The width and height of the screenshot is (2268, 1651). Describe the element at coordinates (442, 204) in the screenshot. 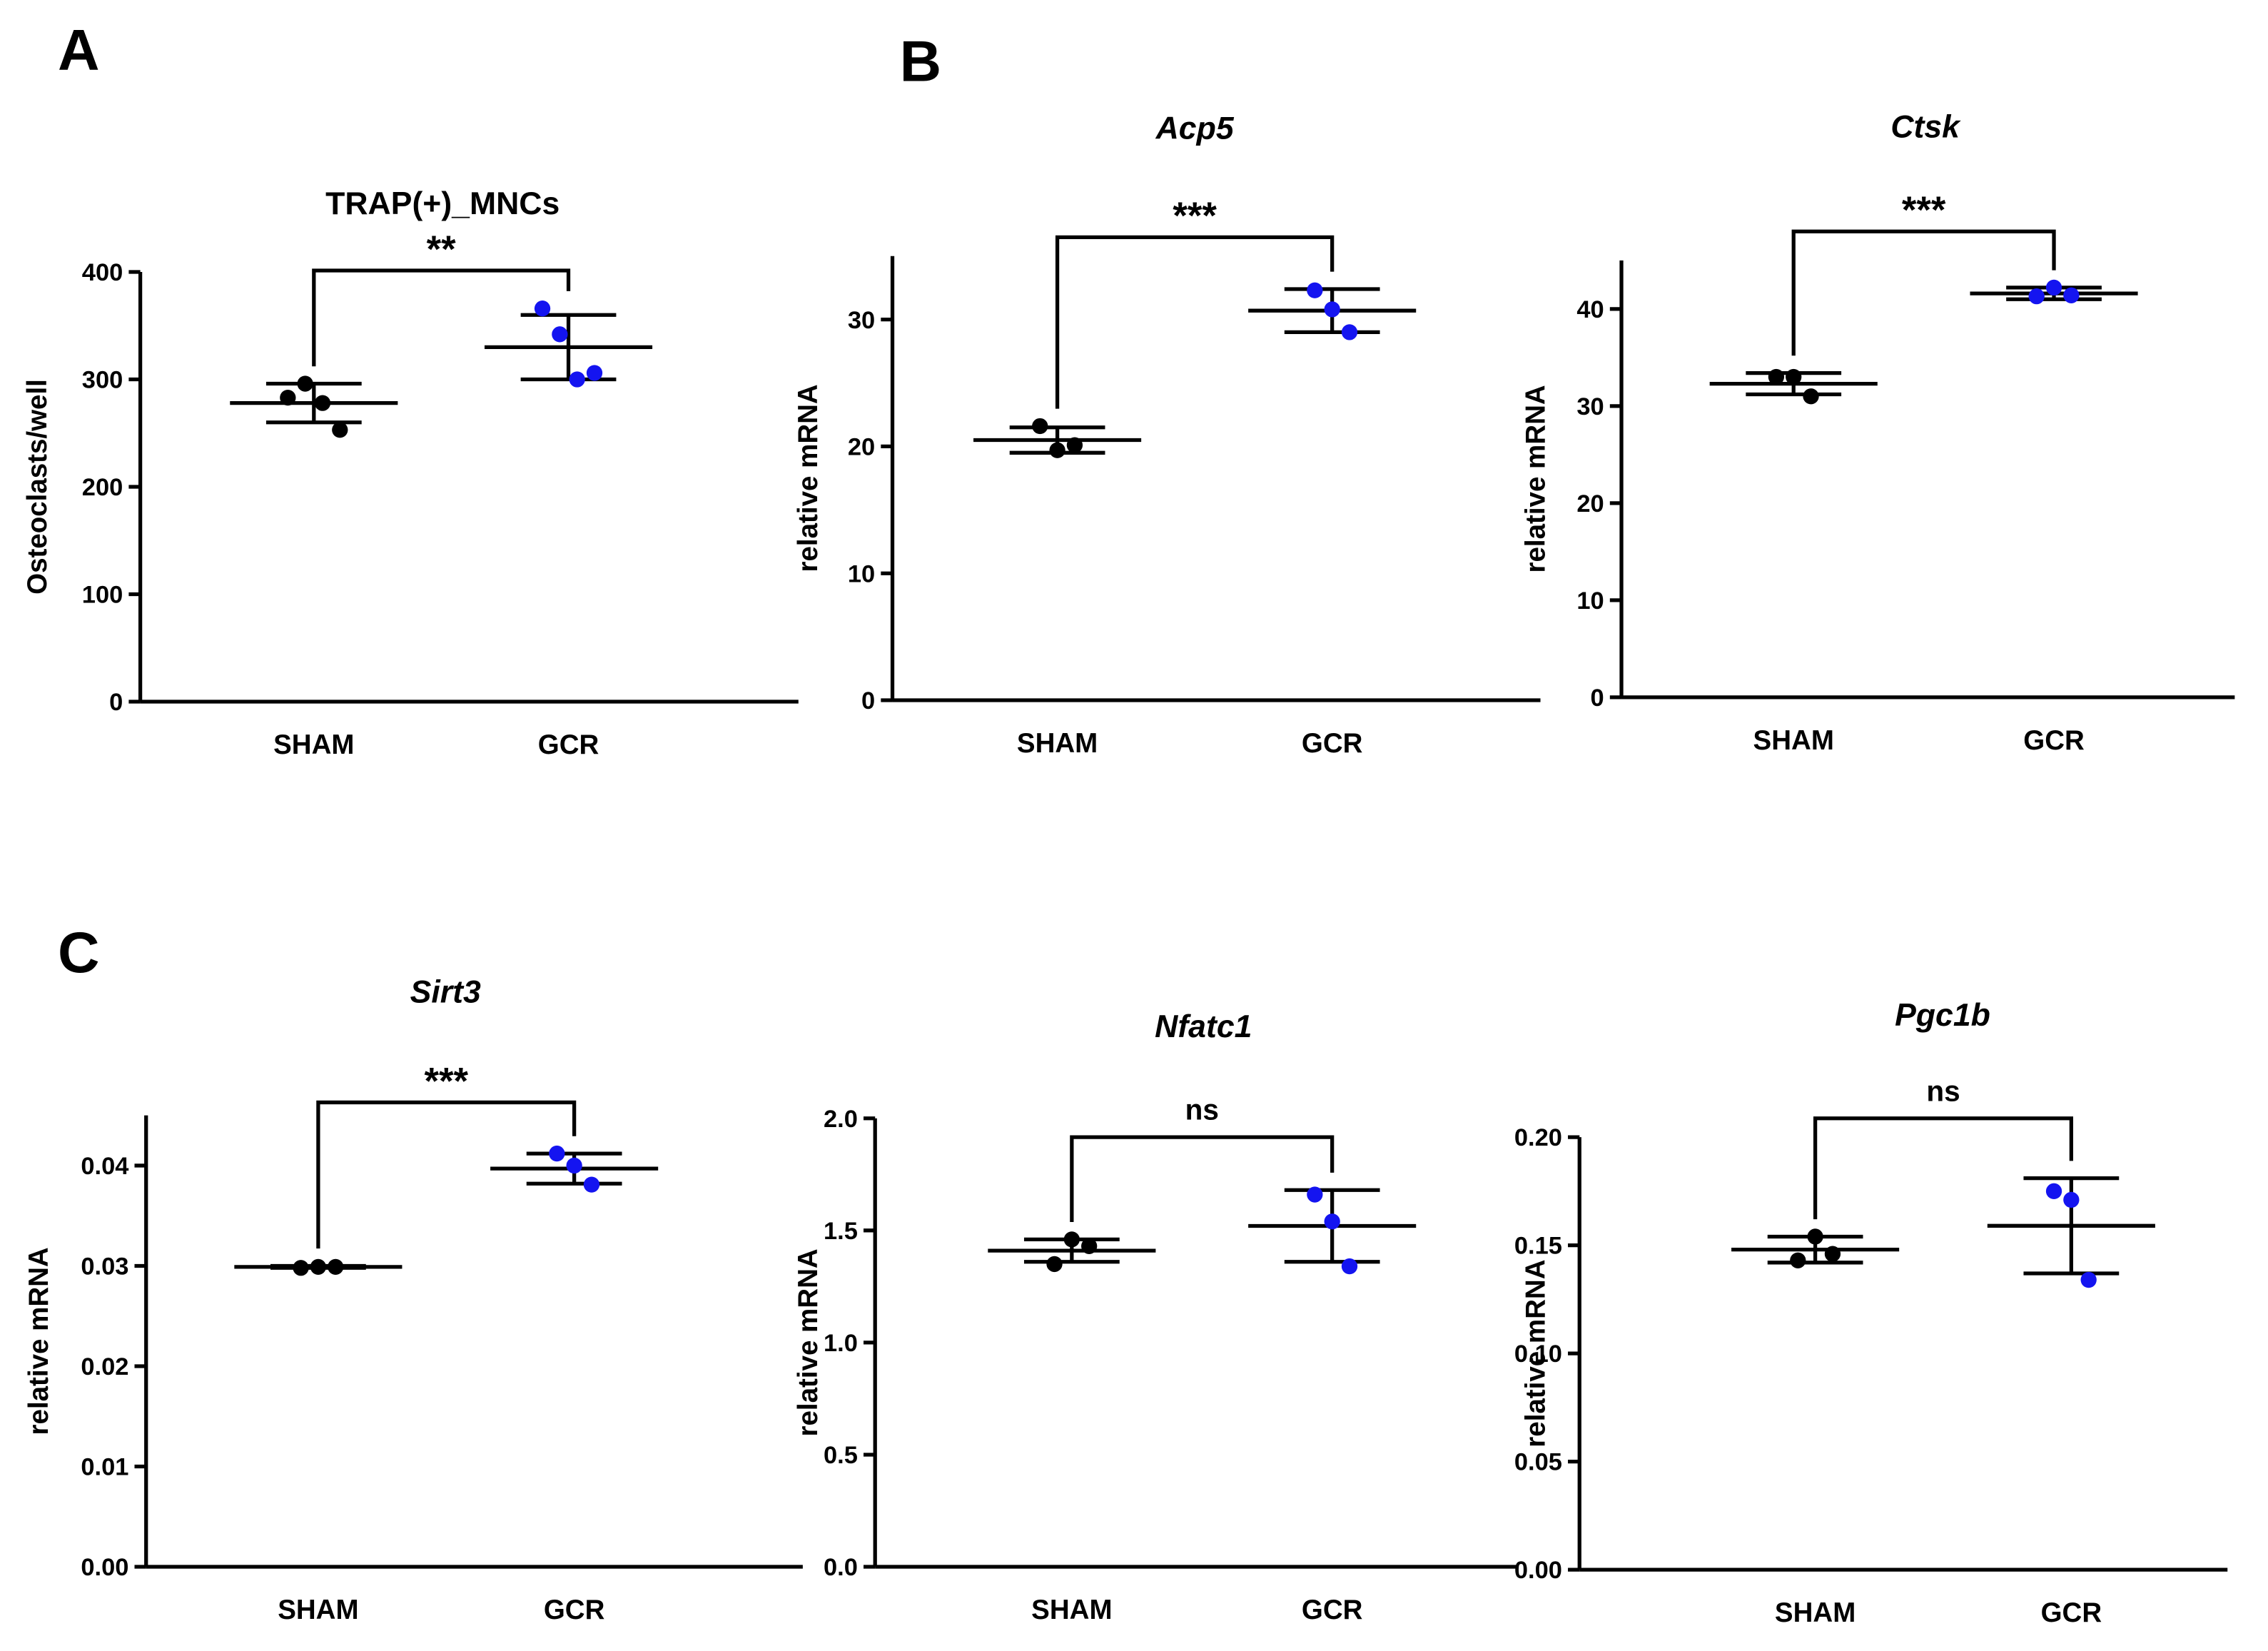

I see `chart-title: TRAP(+)_MNCs` at that location.